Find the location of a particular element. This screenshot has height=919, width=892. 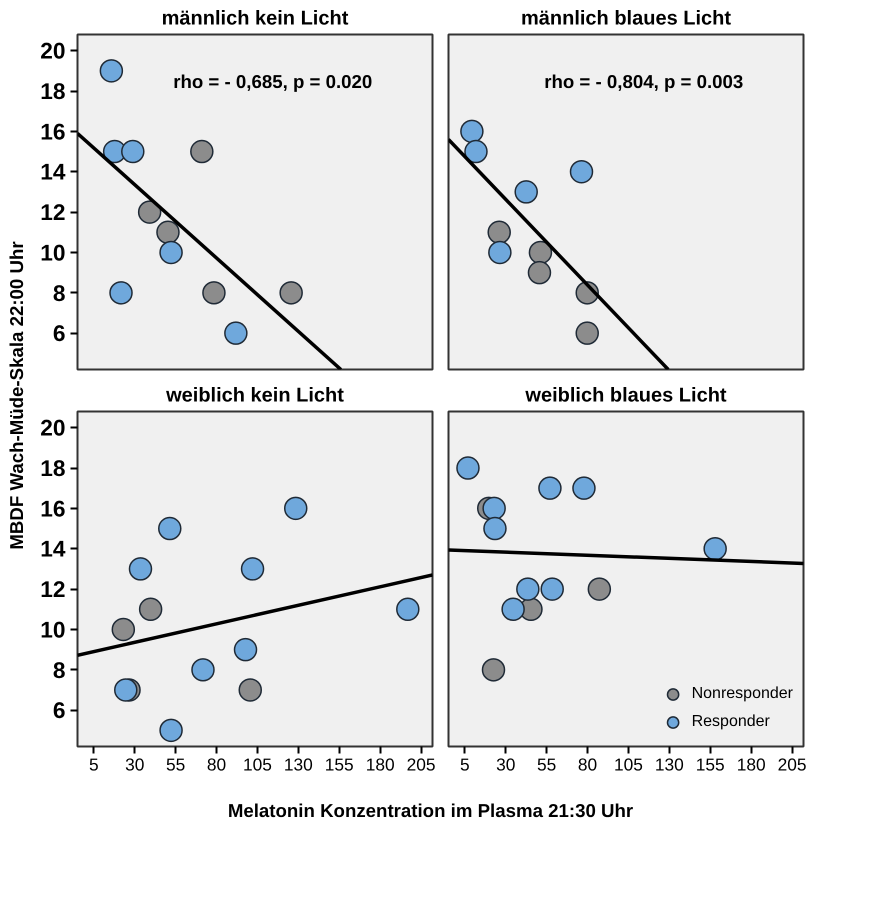

annotation: rho = - 0,685, p = 0.020 is located at coordinates (272, 81).